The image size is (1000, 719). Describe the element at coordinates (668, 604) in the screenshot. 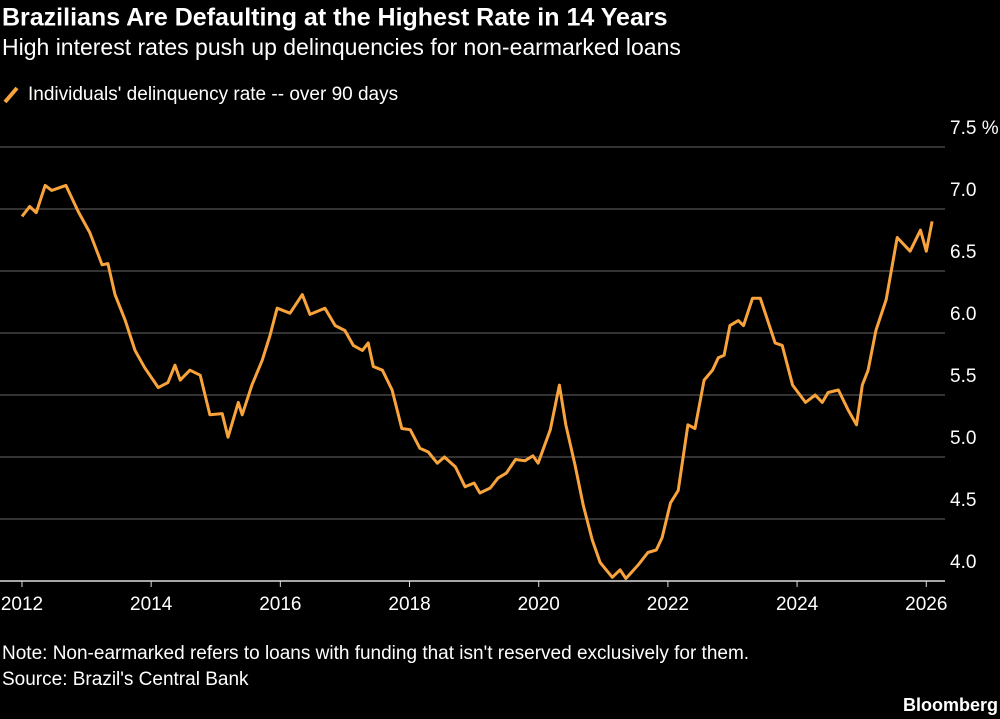

I see `x-tick-label: 2022` at that location.